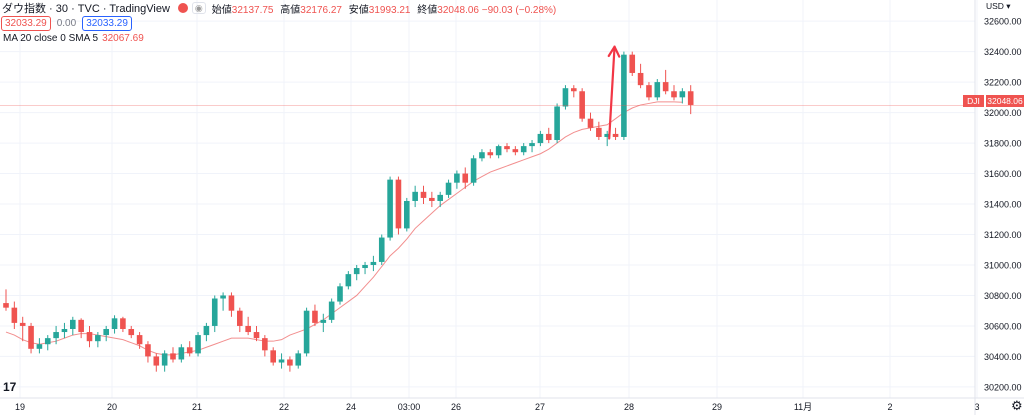 The width and height of the screenshot is (1024, 415). What do you see at coordinates (1003, 113) in the screenshot?
I see `y-tick-label: 32000.00` at bounding box center [1003, 113].